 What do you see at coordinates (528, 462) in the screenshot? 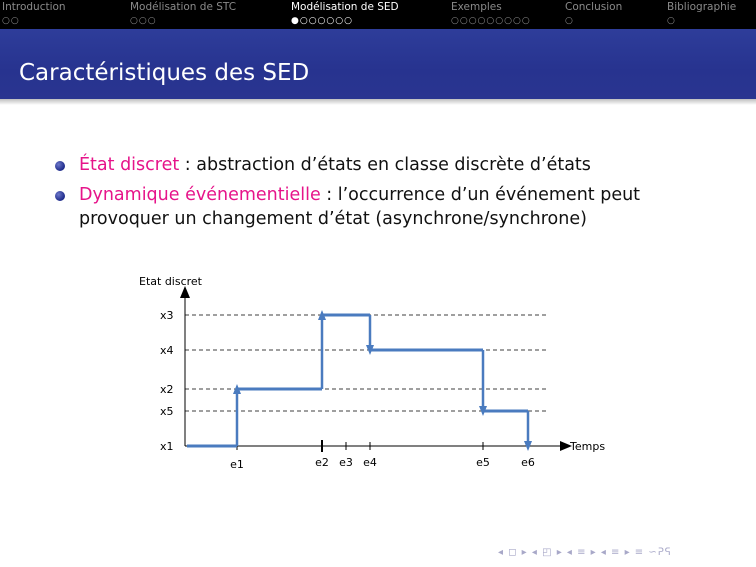
I see `event-label-e6: e6` at bounding box center [528, 462].